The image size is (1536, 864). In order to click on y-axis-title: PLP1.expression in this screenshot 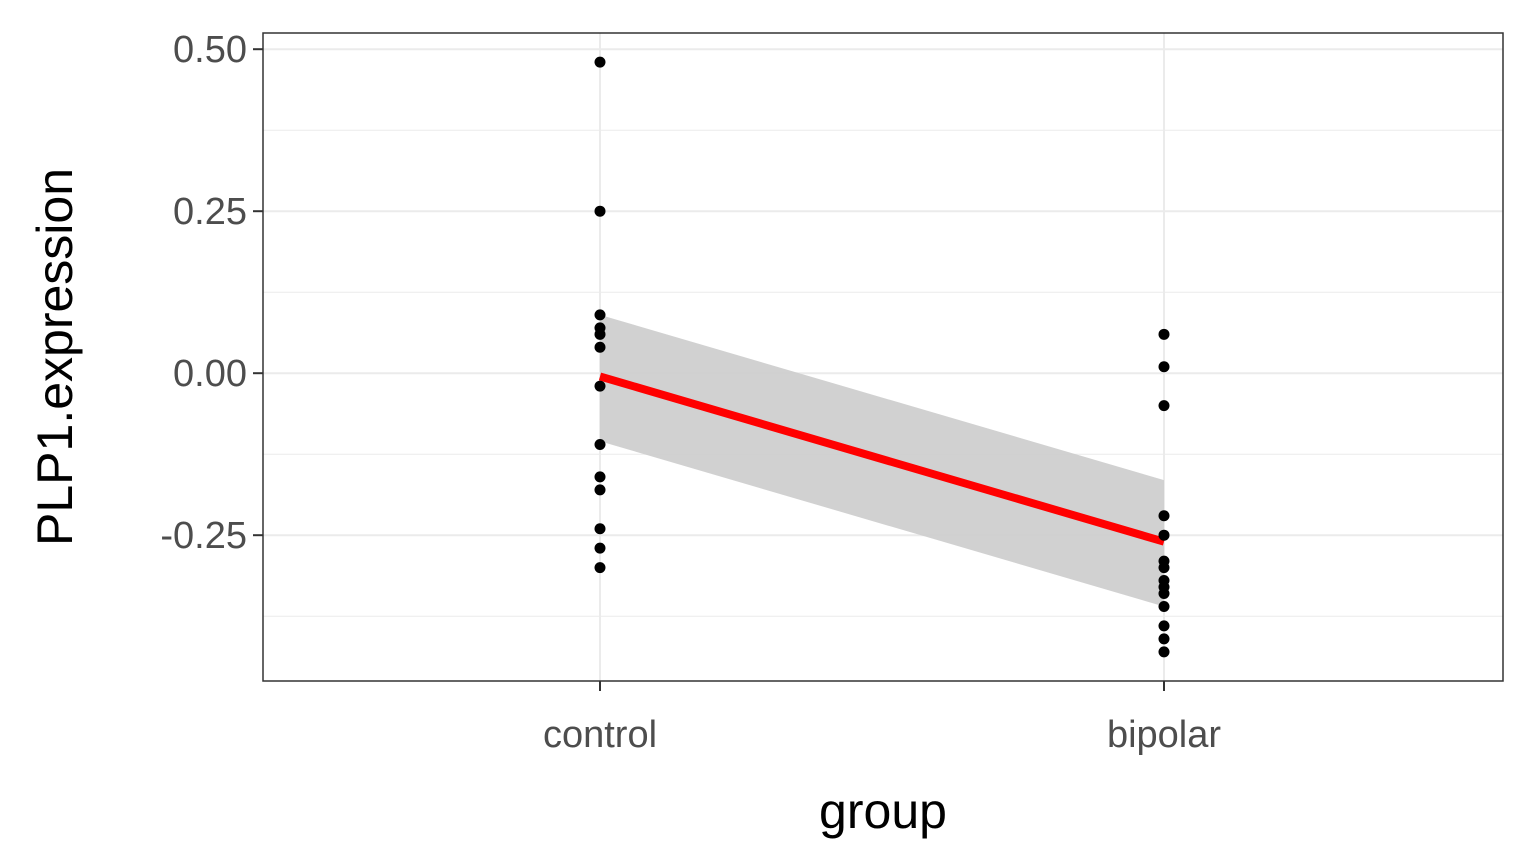, I will do `click(55, 357)`.